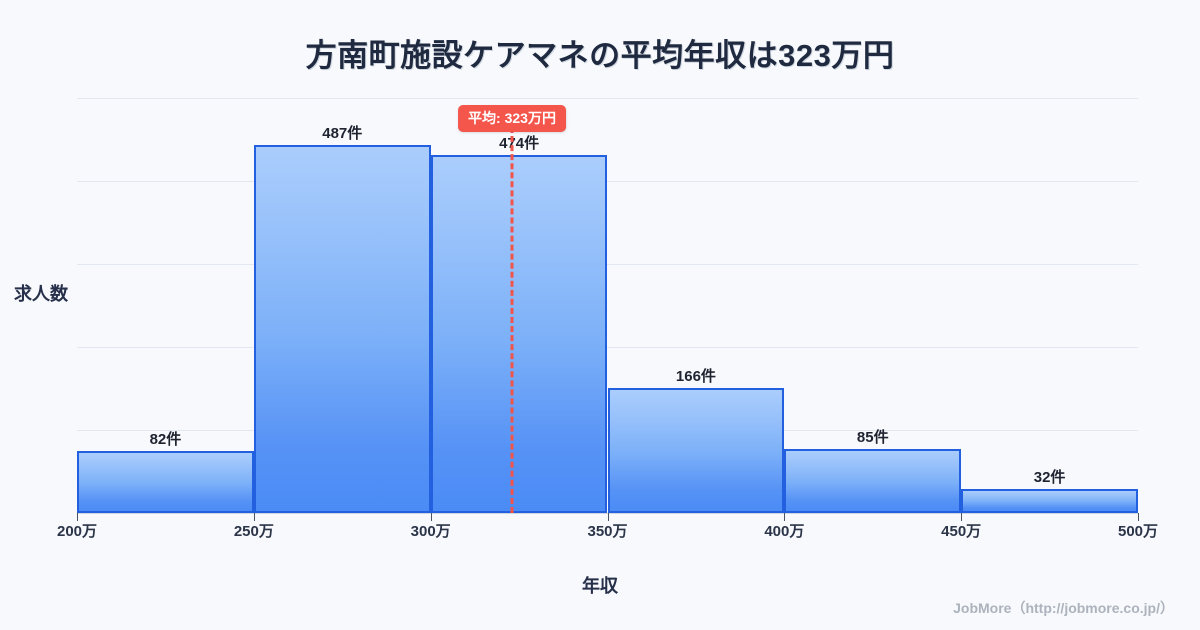 The image size is (1200, 630). Describe the element at coordinates (512, 320) in the screenshot. I see `average-line` at that location.